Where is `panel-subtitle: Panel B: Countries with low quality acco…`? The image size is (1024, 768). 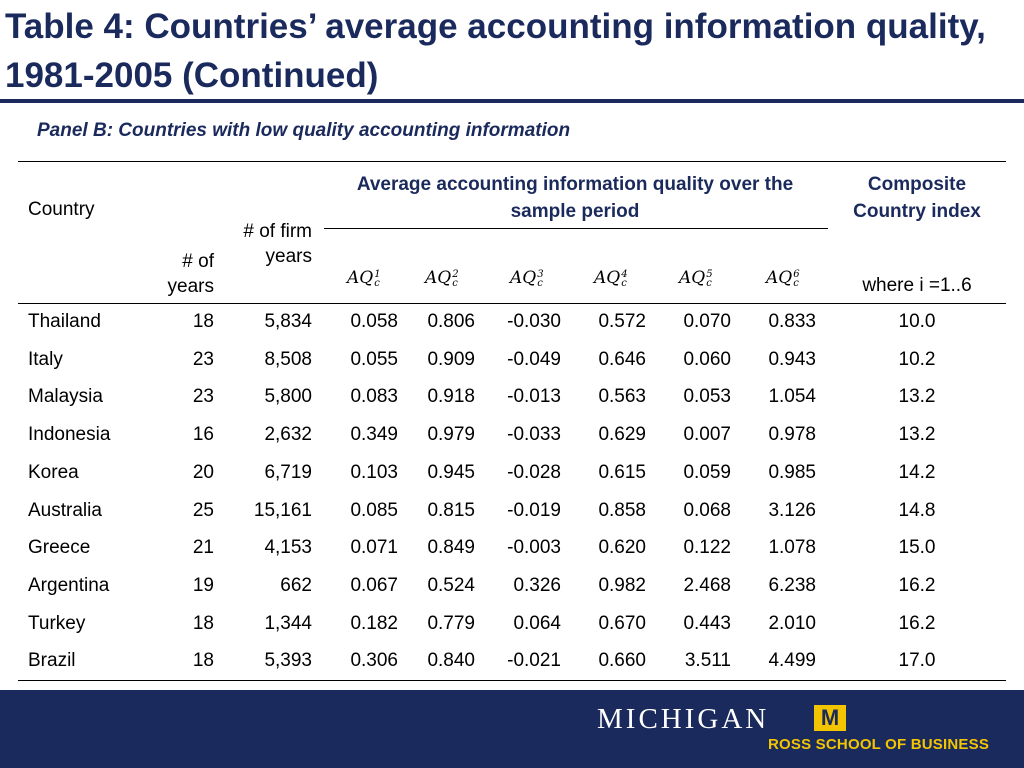
panel-subtitle: Panel B: Countries with low quality acco… is located at coordinates (304, 130).